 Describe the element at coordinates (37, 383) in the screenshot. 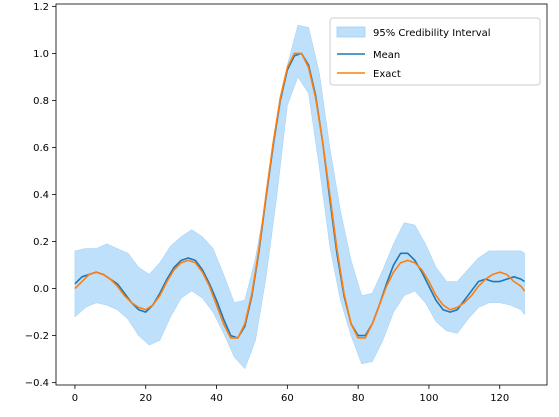

I see `y-tick-label: −0.4` at that location.